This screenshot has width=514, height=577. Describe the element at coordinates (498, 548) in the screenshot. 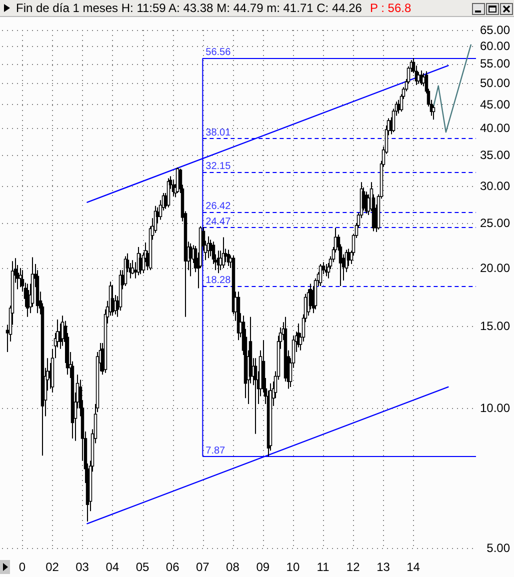

I see `y-tick-label: 5.00` at that location.